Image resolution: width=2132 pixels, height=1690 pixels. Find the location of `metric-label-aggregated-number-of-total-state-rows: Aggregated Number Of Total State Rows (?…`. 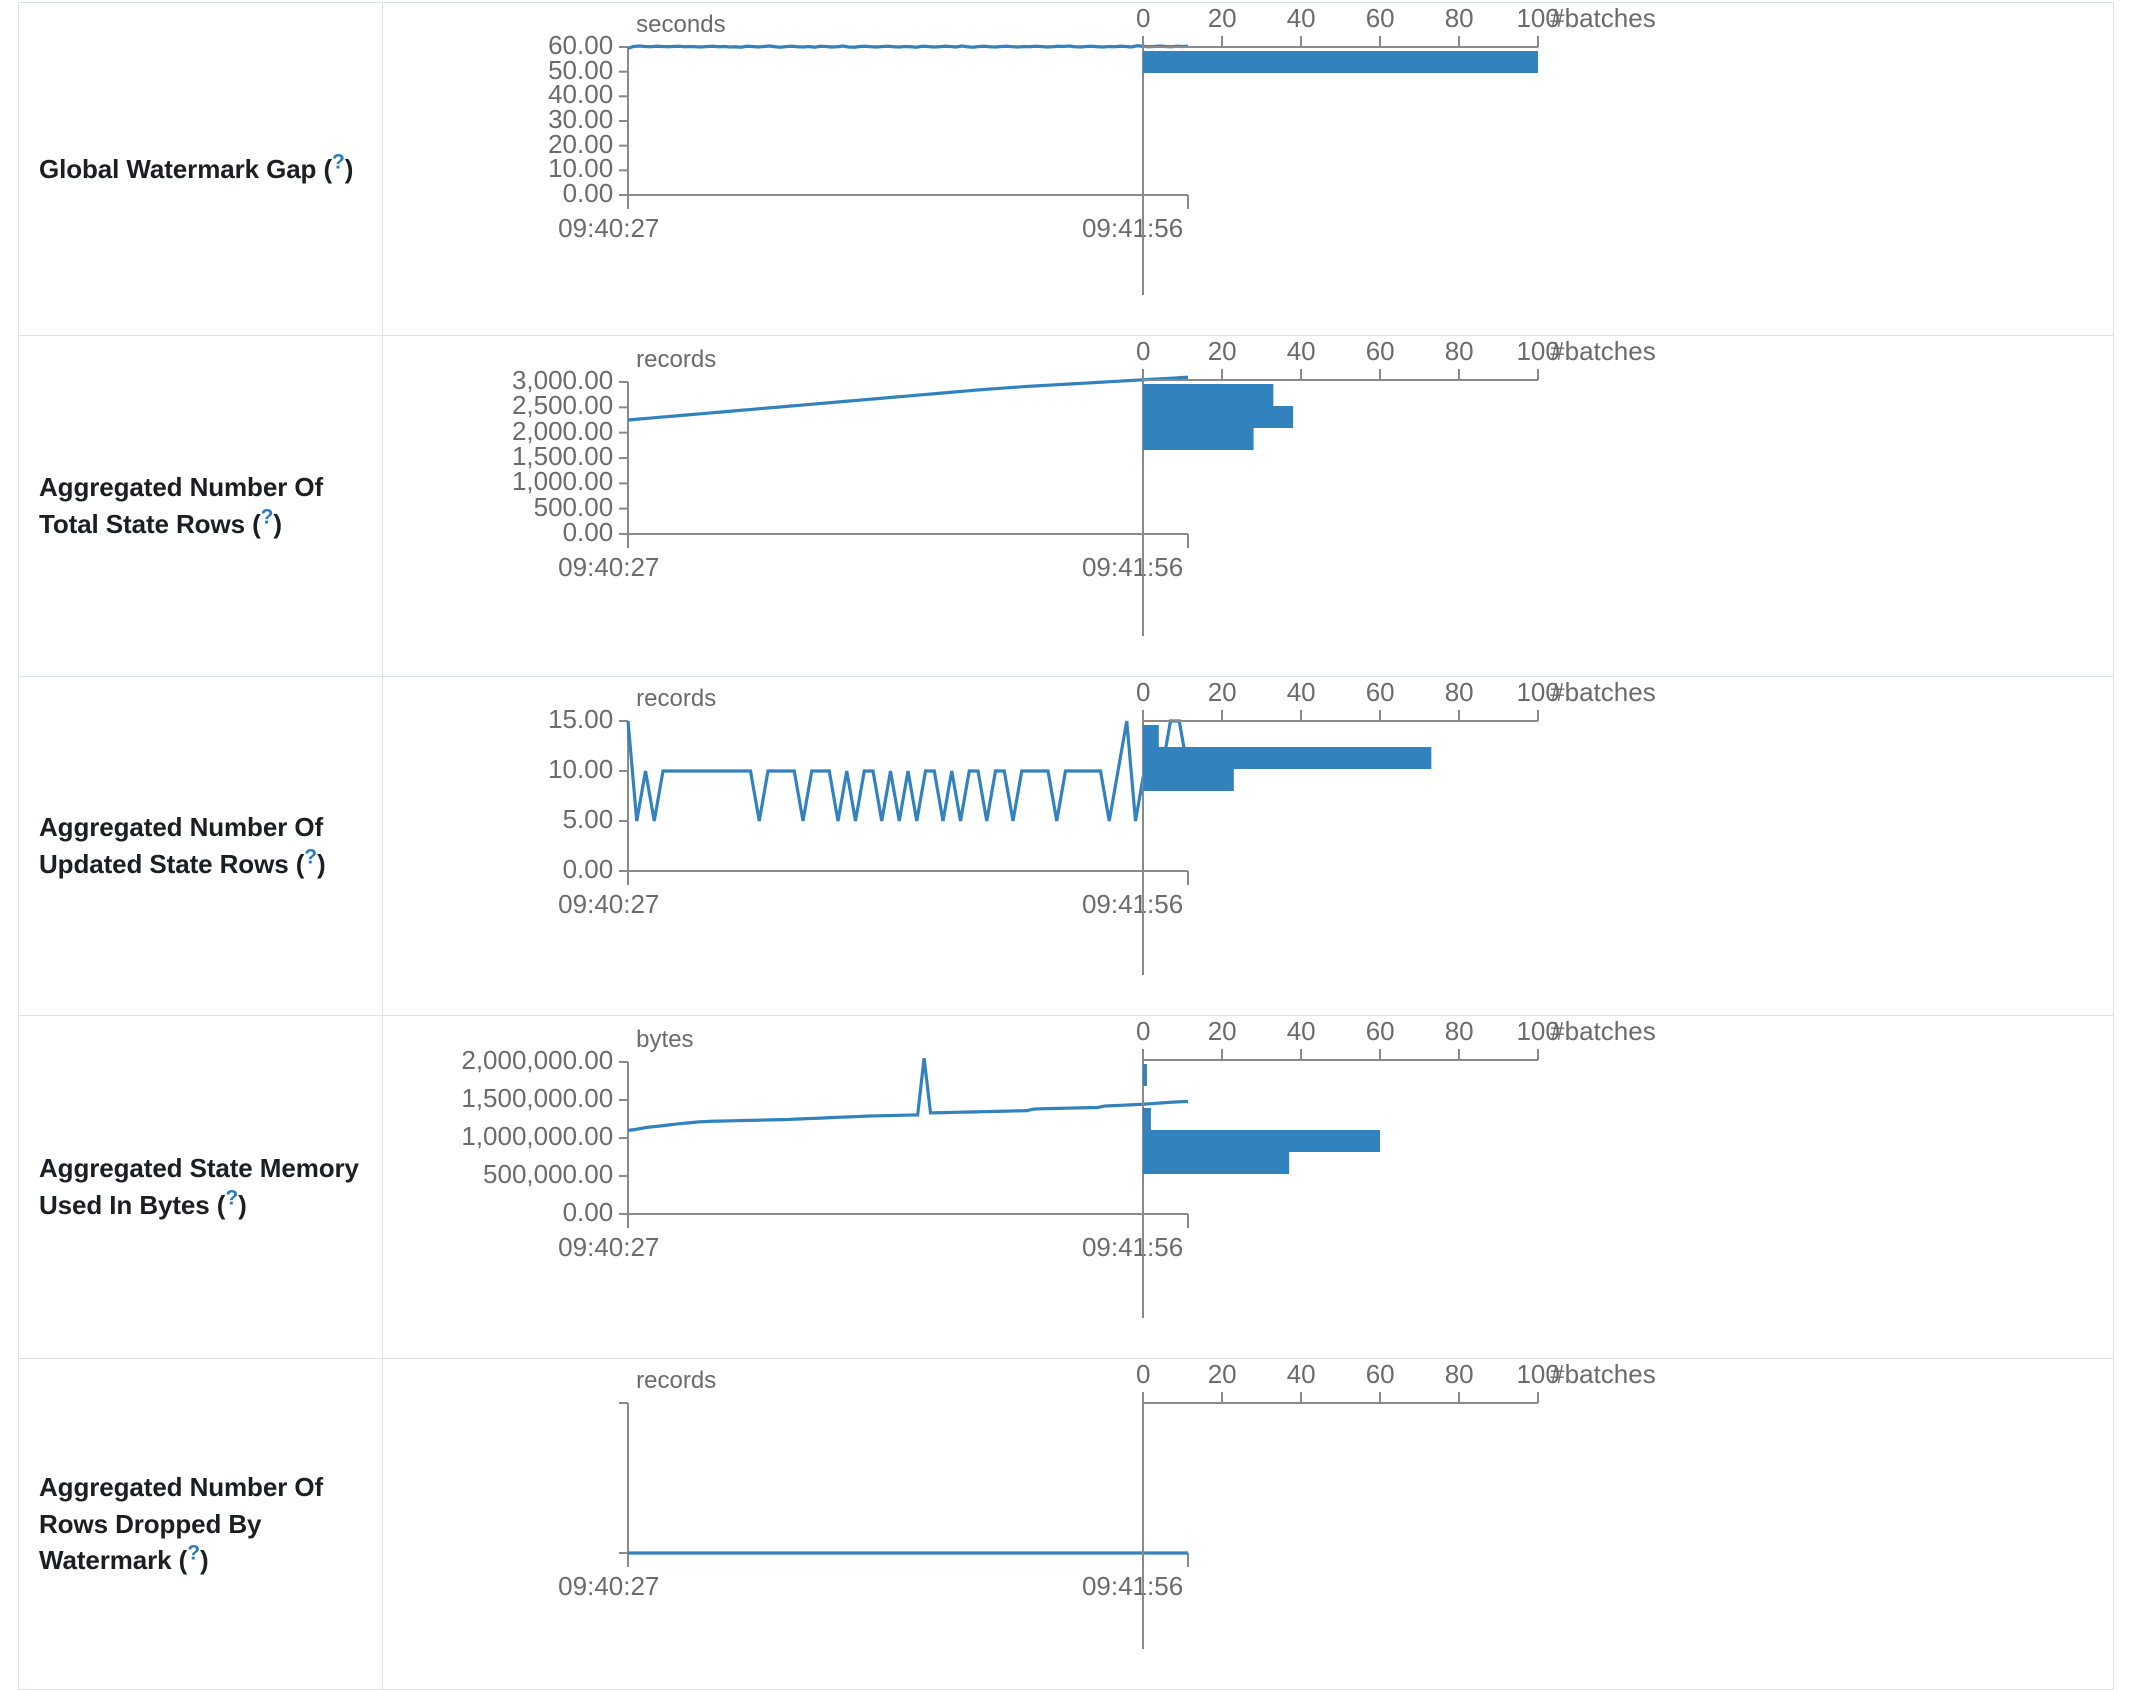

metric-label-aggregated-number-of-total-state-rows: Aggregated Number Of Total State Rows (?… is located at coordinates (200, 506).